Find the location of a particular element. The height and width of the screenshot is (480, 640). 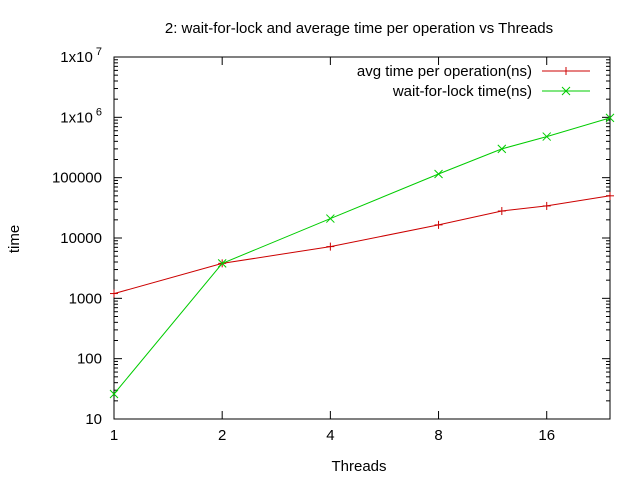

x-tick-label: 16 is located at coordinates (546, 435).